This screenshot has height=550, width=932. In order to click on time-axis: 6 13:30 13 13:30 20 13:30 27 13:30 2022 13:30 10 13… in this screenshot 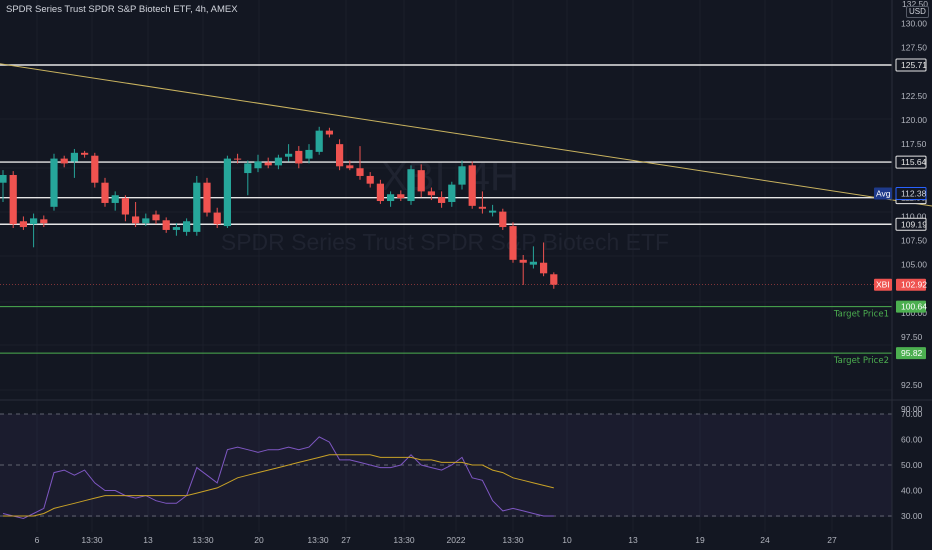, I will do `click(436, 540)`.